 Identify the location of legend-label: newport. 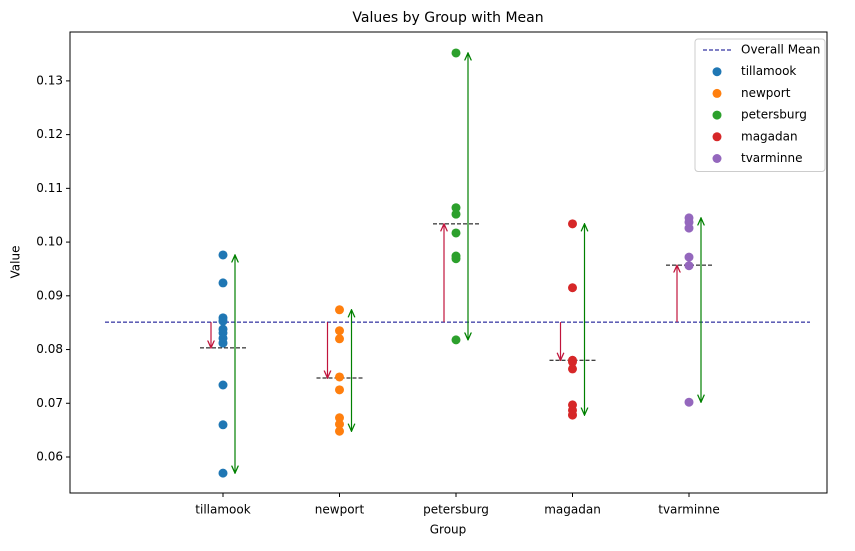
(766, 93).